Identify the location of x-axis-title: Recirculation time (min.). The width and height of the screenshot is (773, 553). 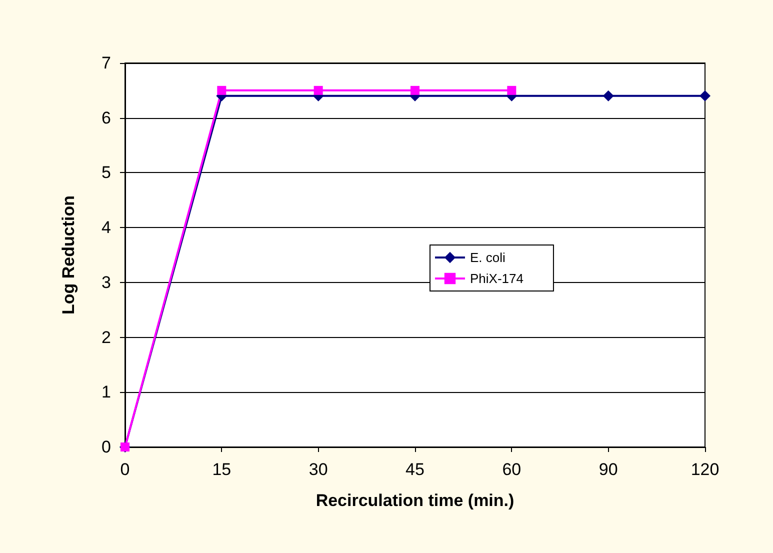
(415, 500).